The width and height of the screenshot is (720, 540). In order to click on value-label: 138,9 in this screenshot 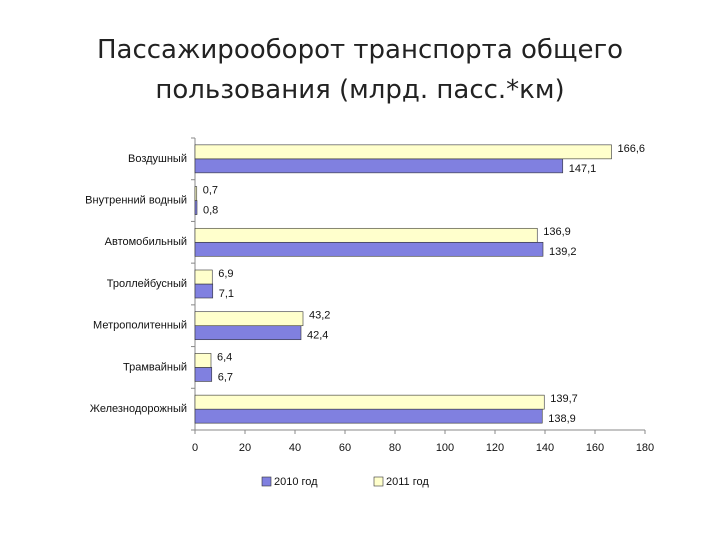, I will do `click(562, 419)`.